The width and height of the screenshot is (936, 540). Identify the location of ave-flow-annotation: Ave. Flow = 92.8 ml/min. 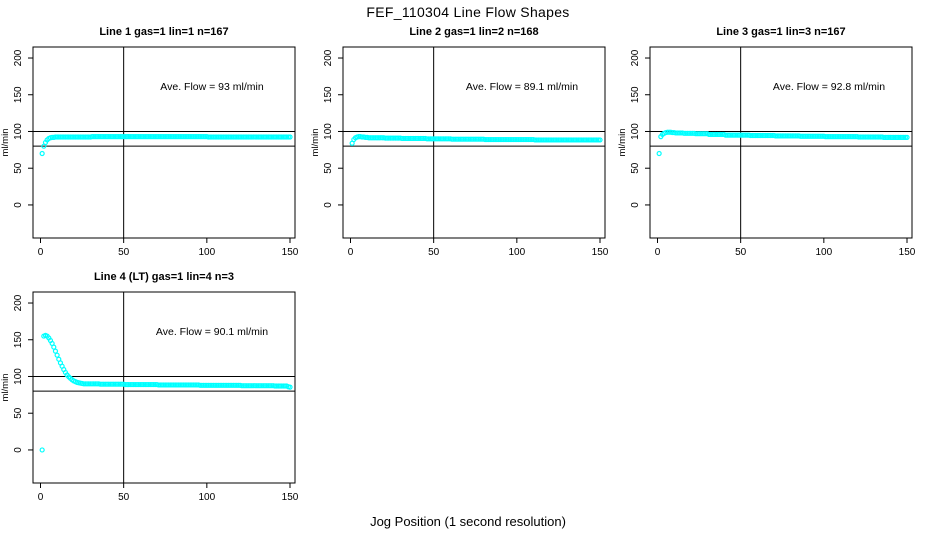
(829, 87).